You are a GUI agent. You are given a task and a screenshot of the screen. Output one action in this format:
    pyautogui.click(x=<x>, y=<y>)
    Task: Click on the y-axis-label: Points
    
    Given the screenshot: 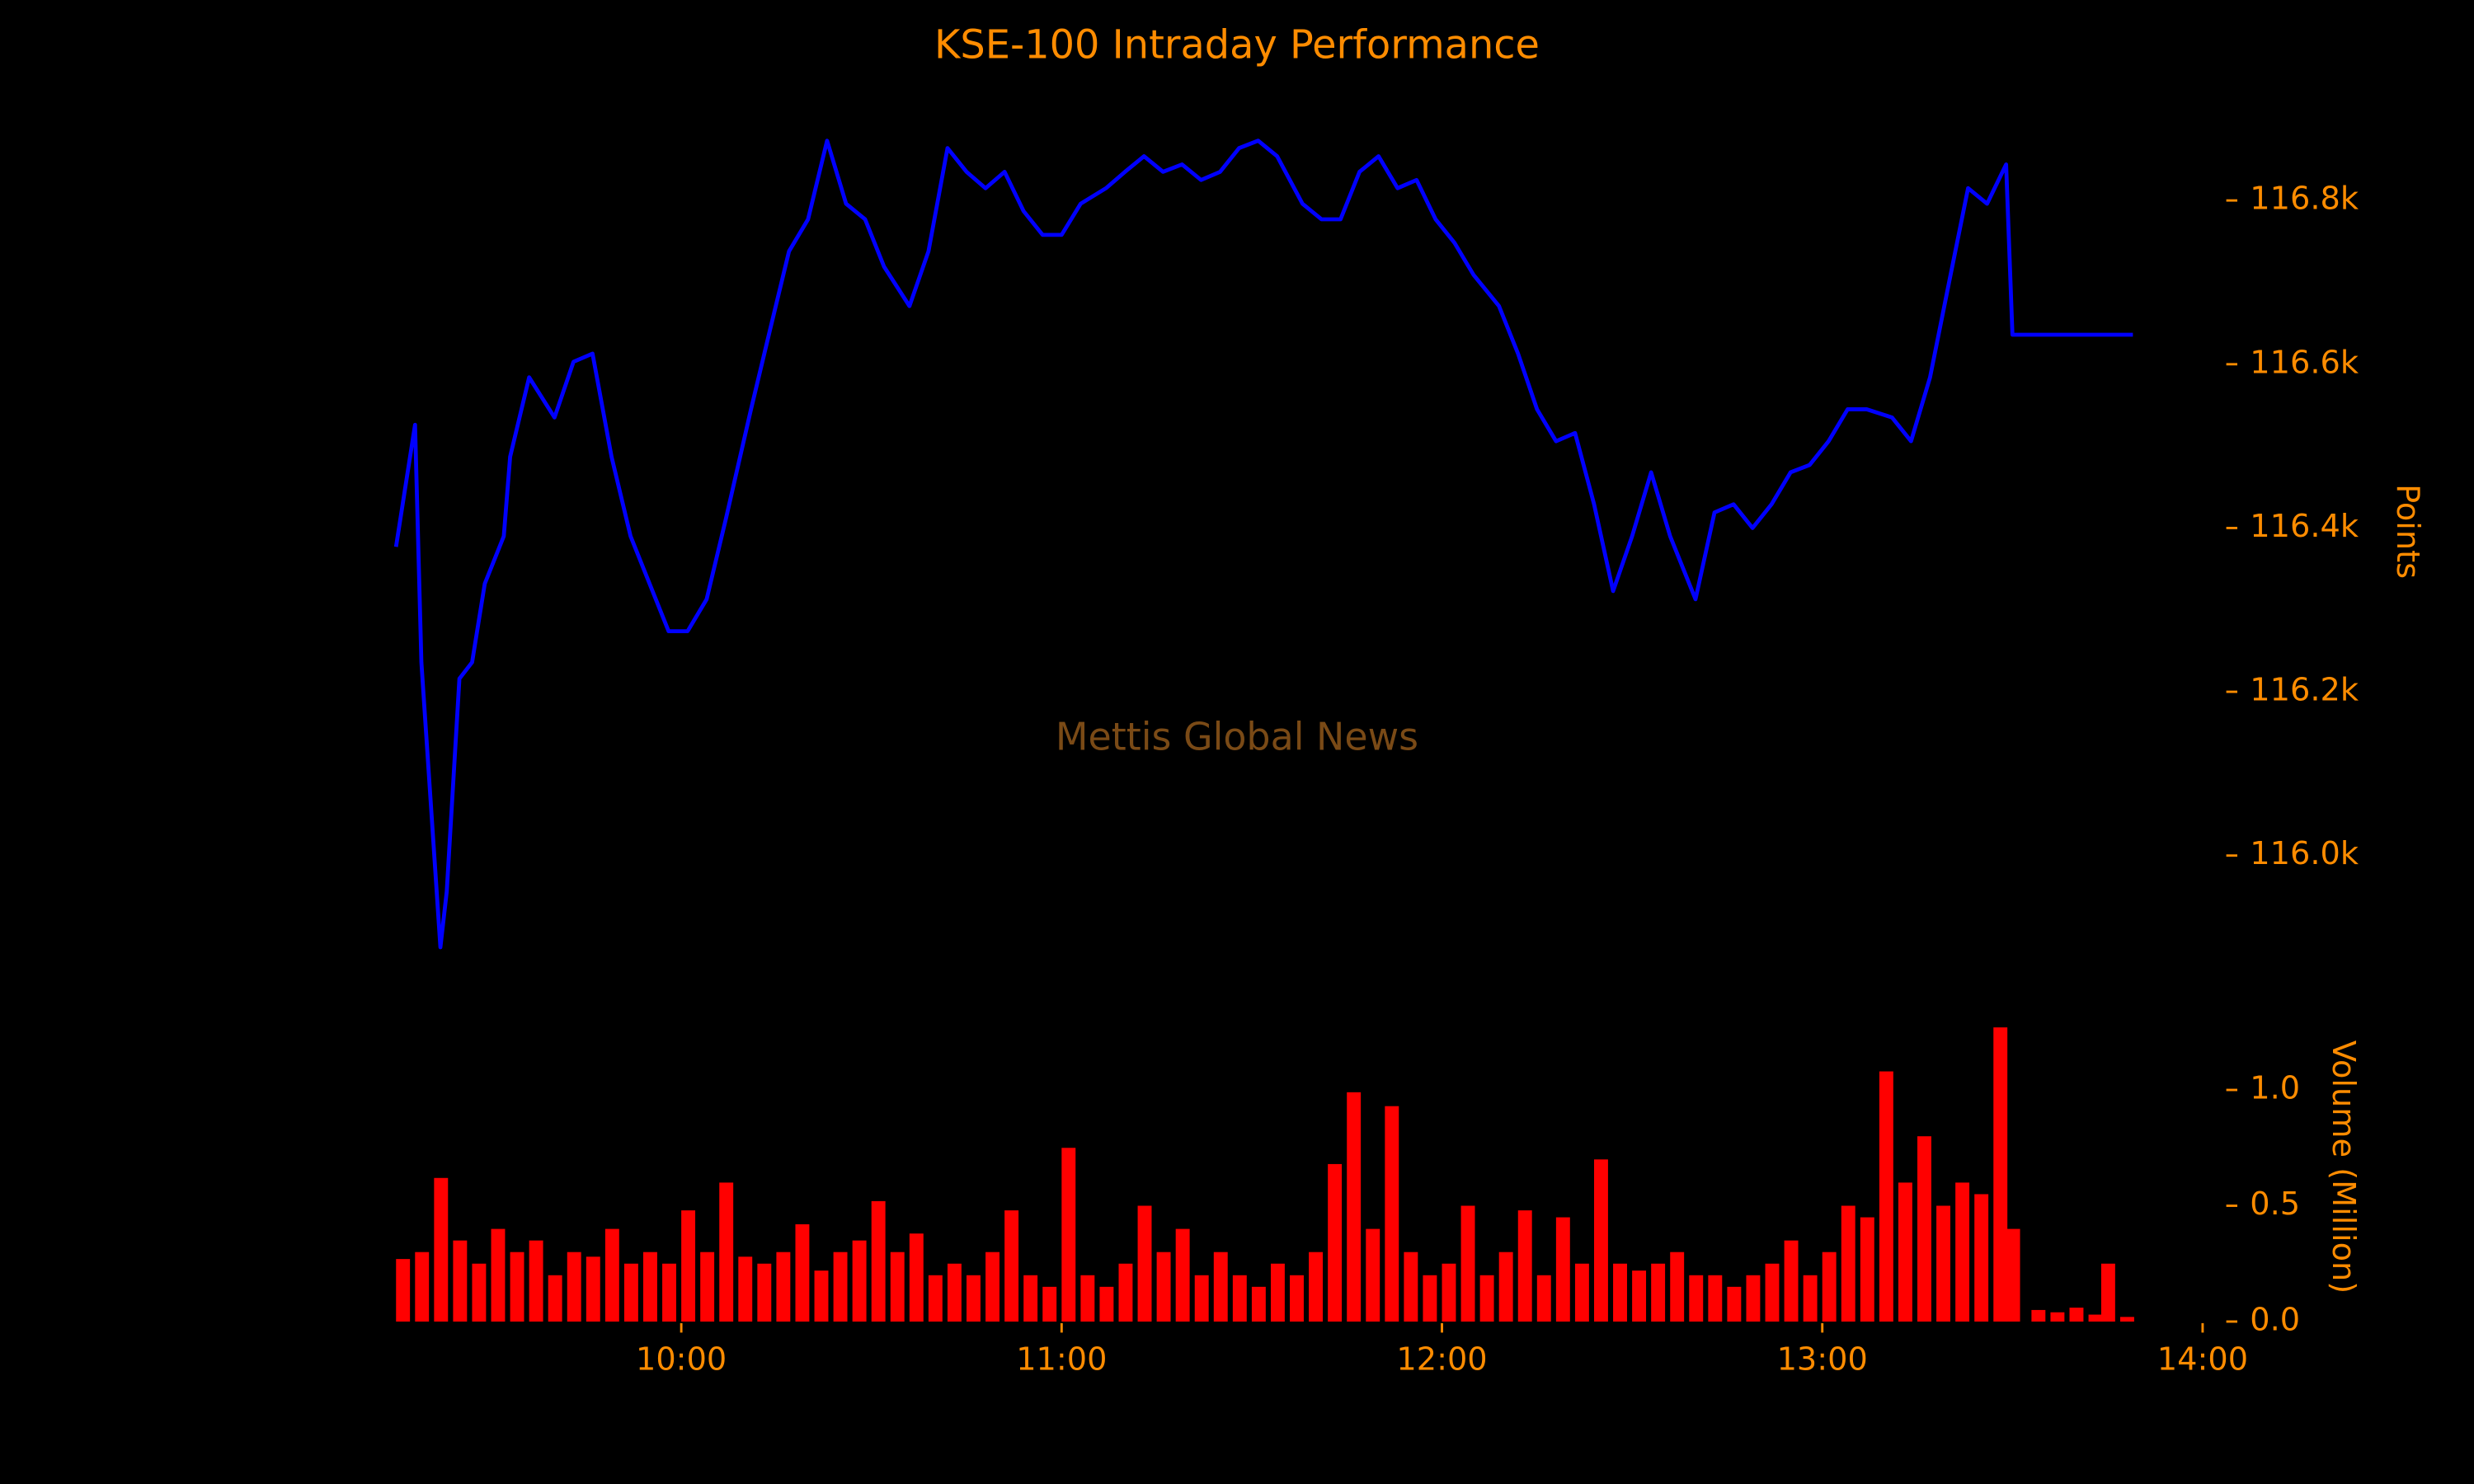 What is the action you would take?
    pyautogui.click(x=2407, y=531)
    